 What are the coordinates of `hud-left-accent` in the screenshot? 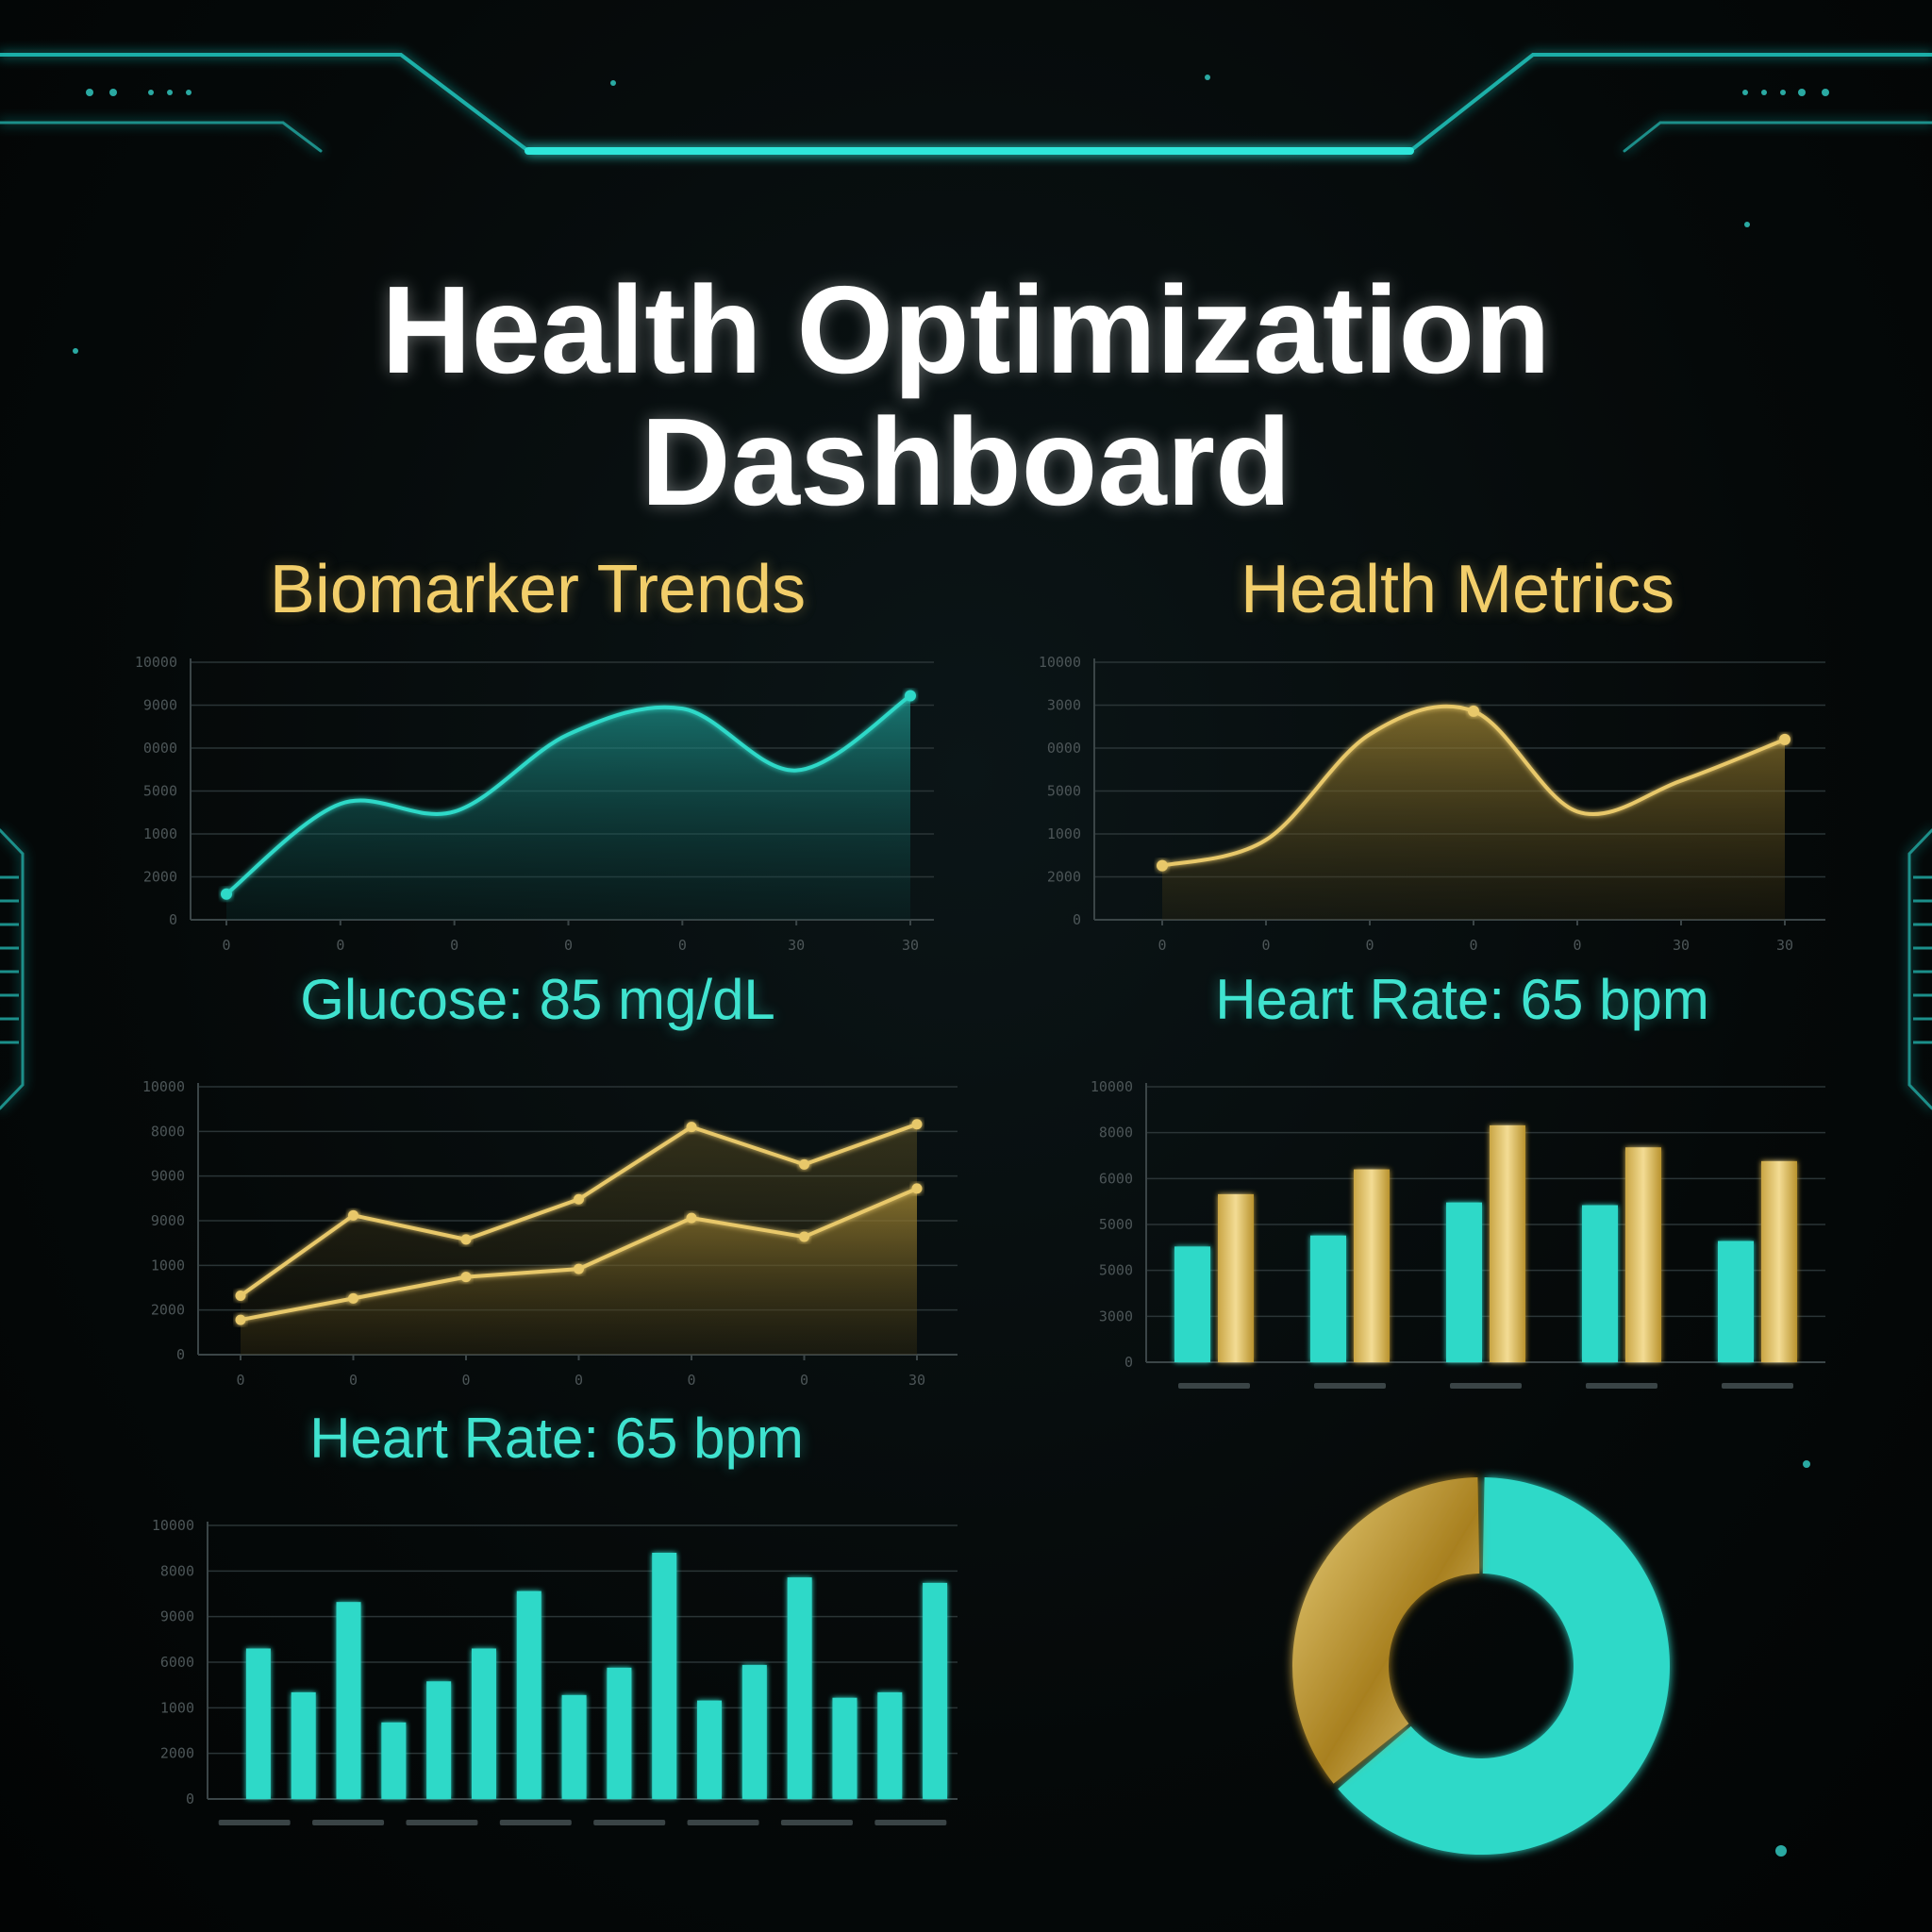 It's located at (161, 137).